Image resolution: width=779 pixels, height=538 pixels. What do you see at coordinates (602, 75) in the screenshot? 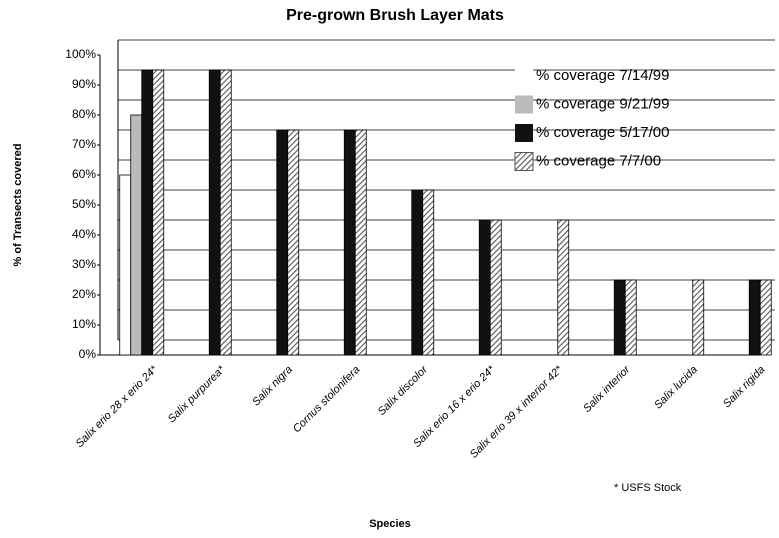
I see `legend-label: % coverage 7/14/99` at bounding box center [602, 75].